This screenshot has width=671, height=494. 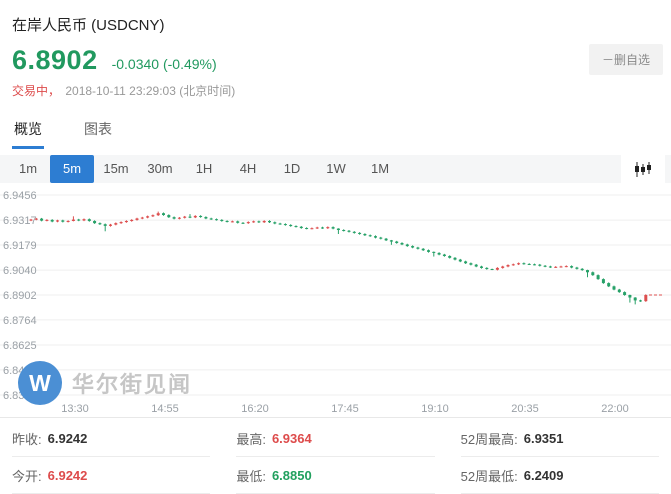 I want to click on y-axis-label: 6.9317, so click(x=20, y=221).